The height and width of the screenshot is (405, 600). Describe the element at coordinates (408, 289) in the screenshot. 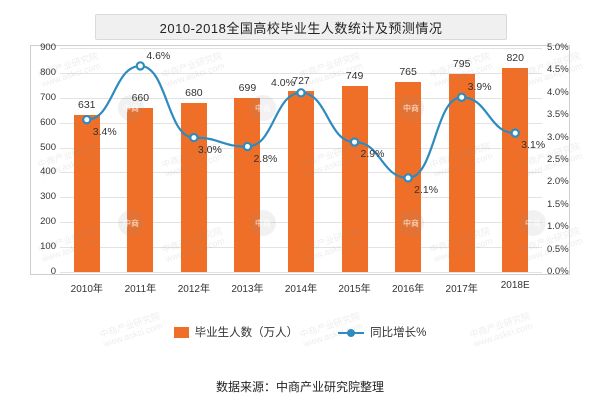

I see `x-axis-tick: 2016年` at that location.